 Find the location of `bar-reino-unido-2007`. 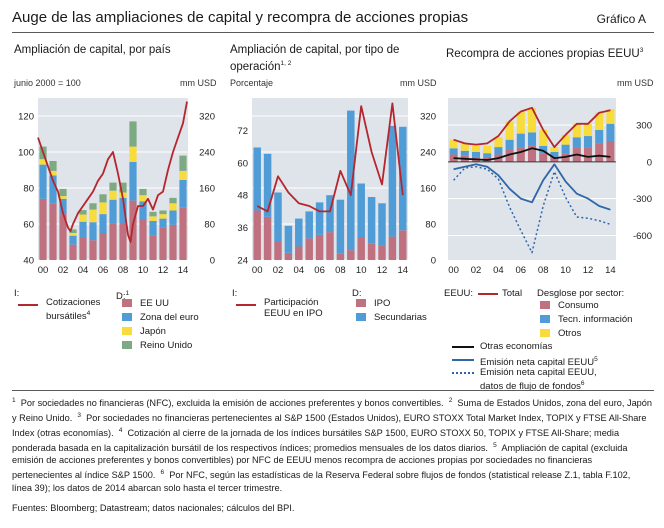

bar-reino-unido-2007 is located at coordinates (113, 186).